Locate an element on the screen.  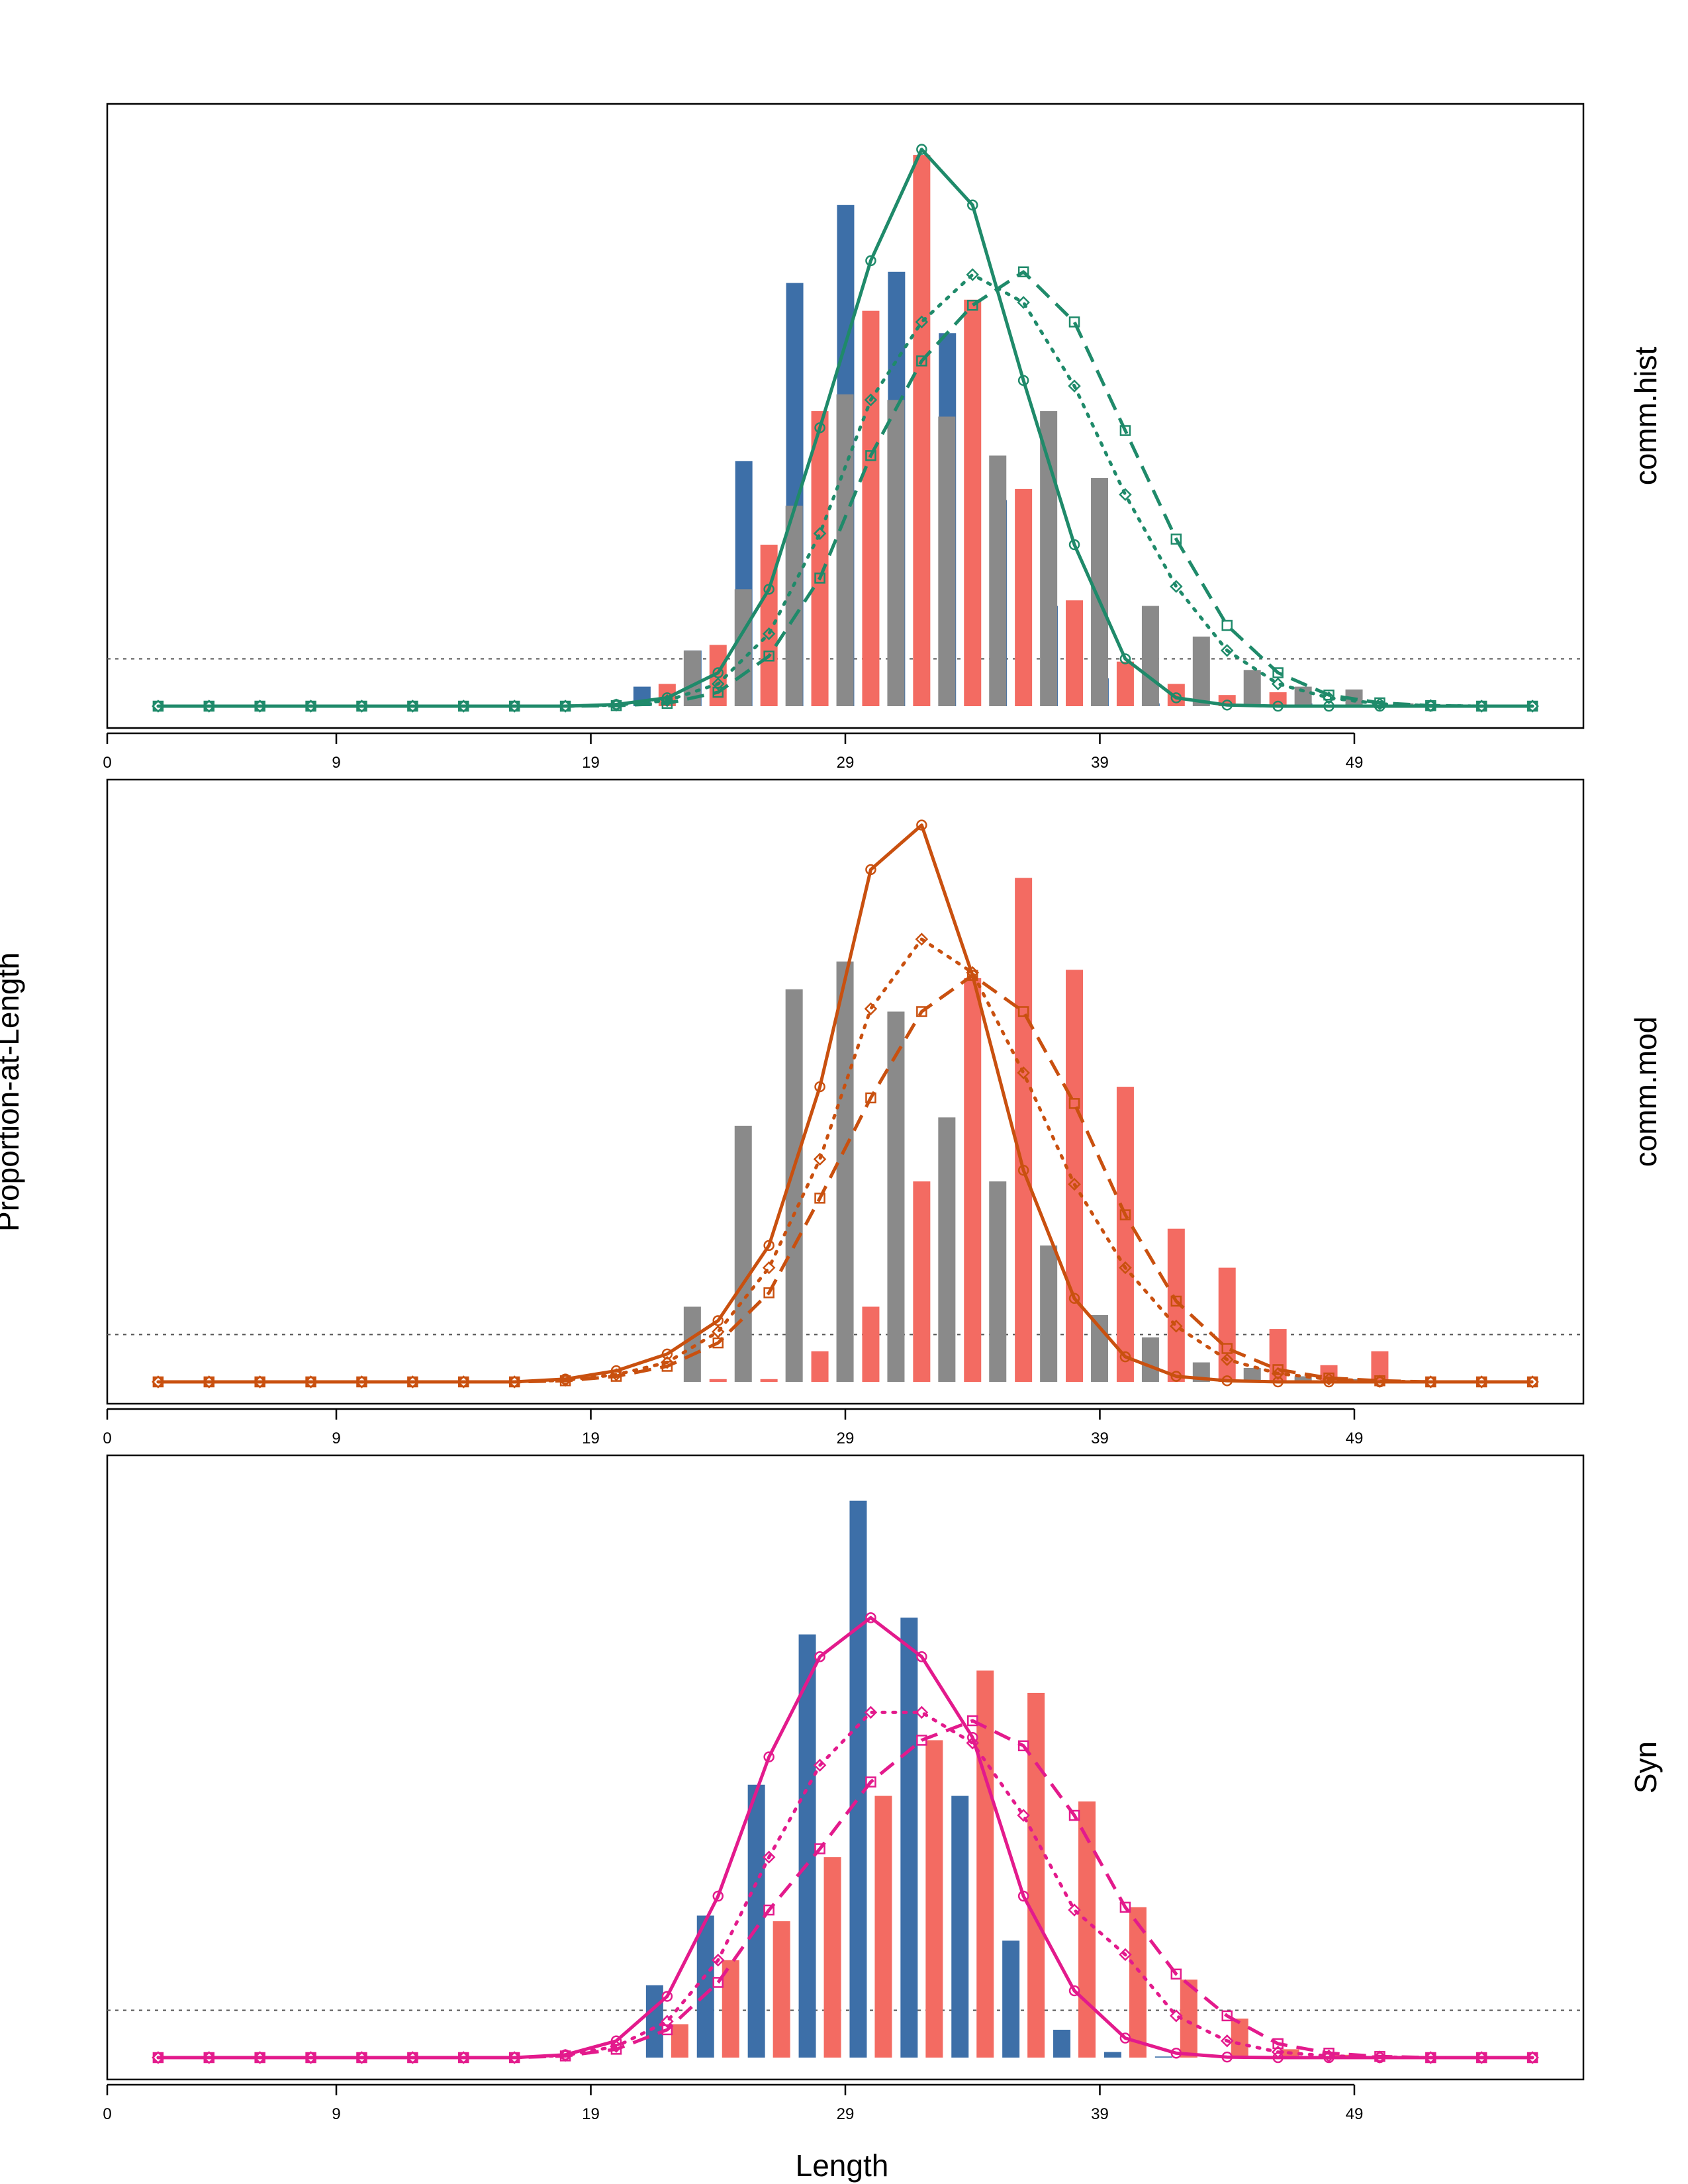
panel-label: comm.hist is located at coordinates (1645, 415).